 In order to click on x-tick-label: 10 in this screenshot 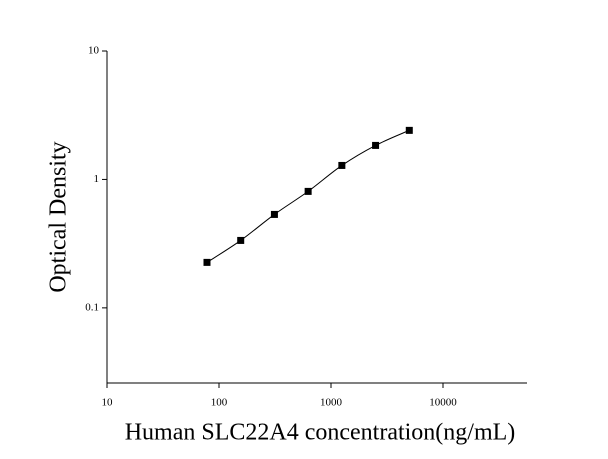, I will do `click(108, 403)`.